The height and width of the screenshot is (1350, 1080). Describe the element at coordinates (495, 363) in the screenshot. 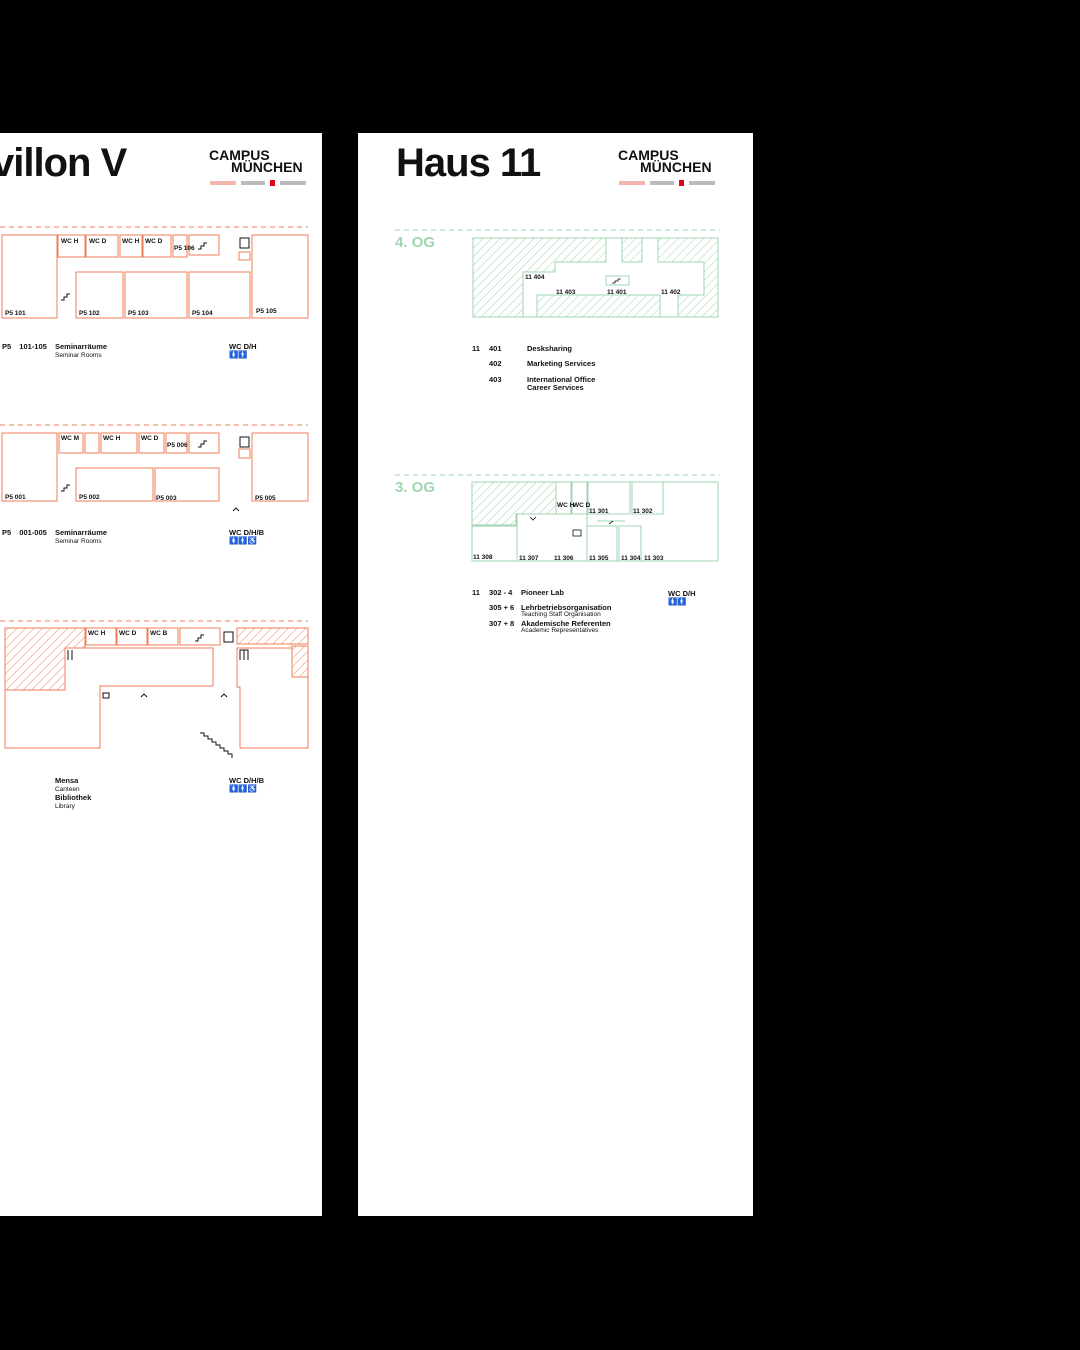

I see `legend-room: 402` at that location.